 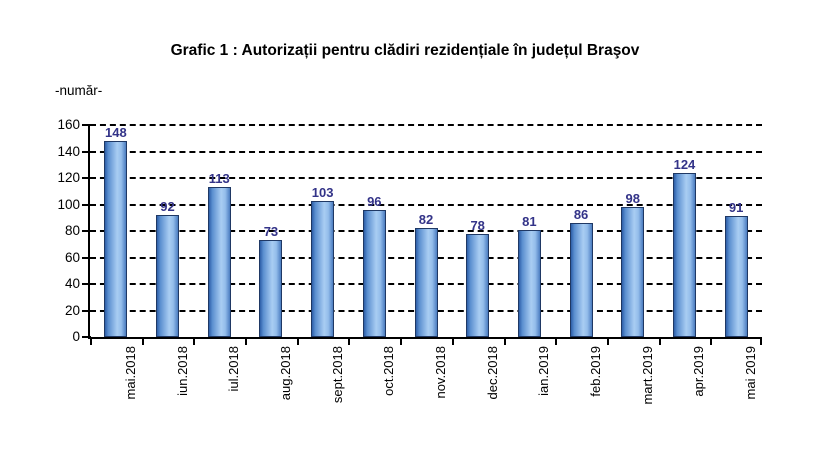 What do you see at coordinates (271, 232) in the screenshot?
I see `bar-value-label: 73` at bounding box center [271, 232].